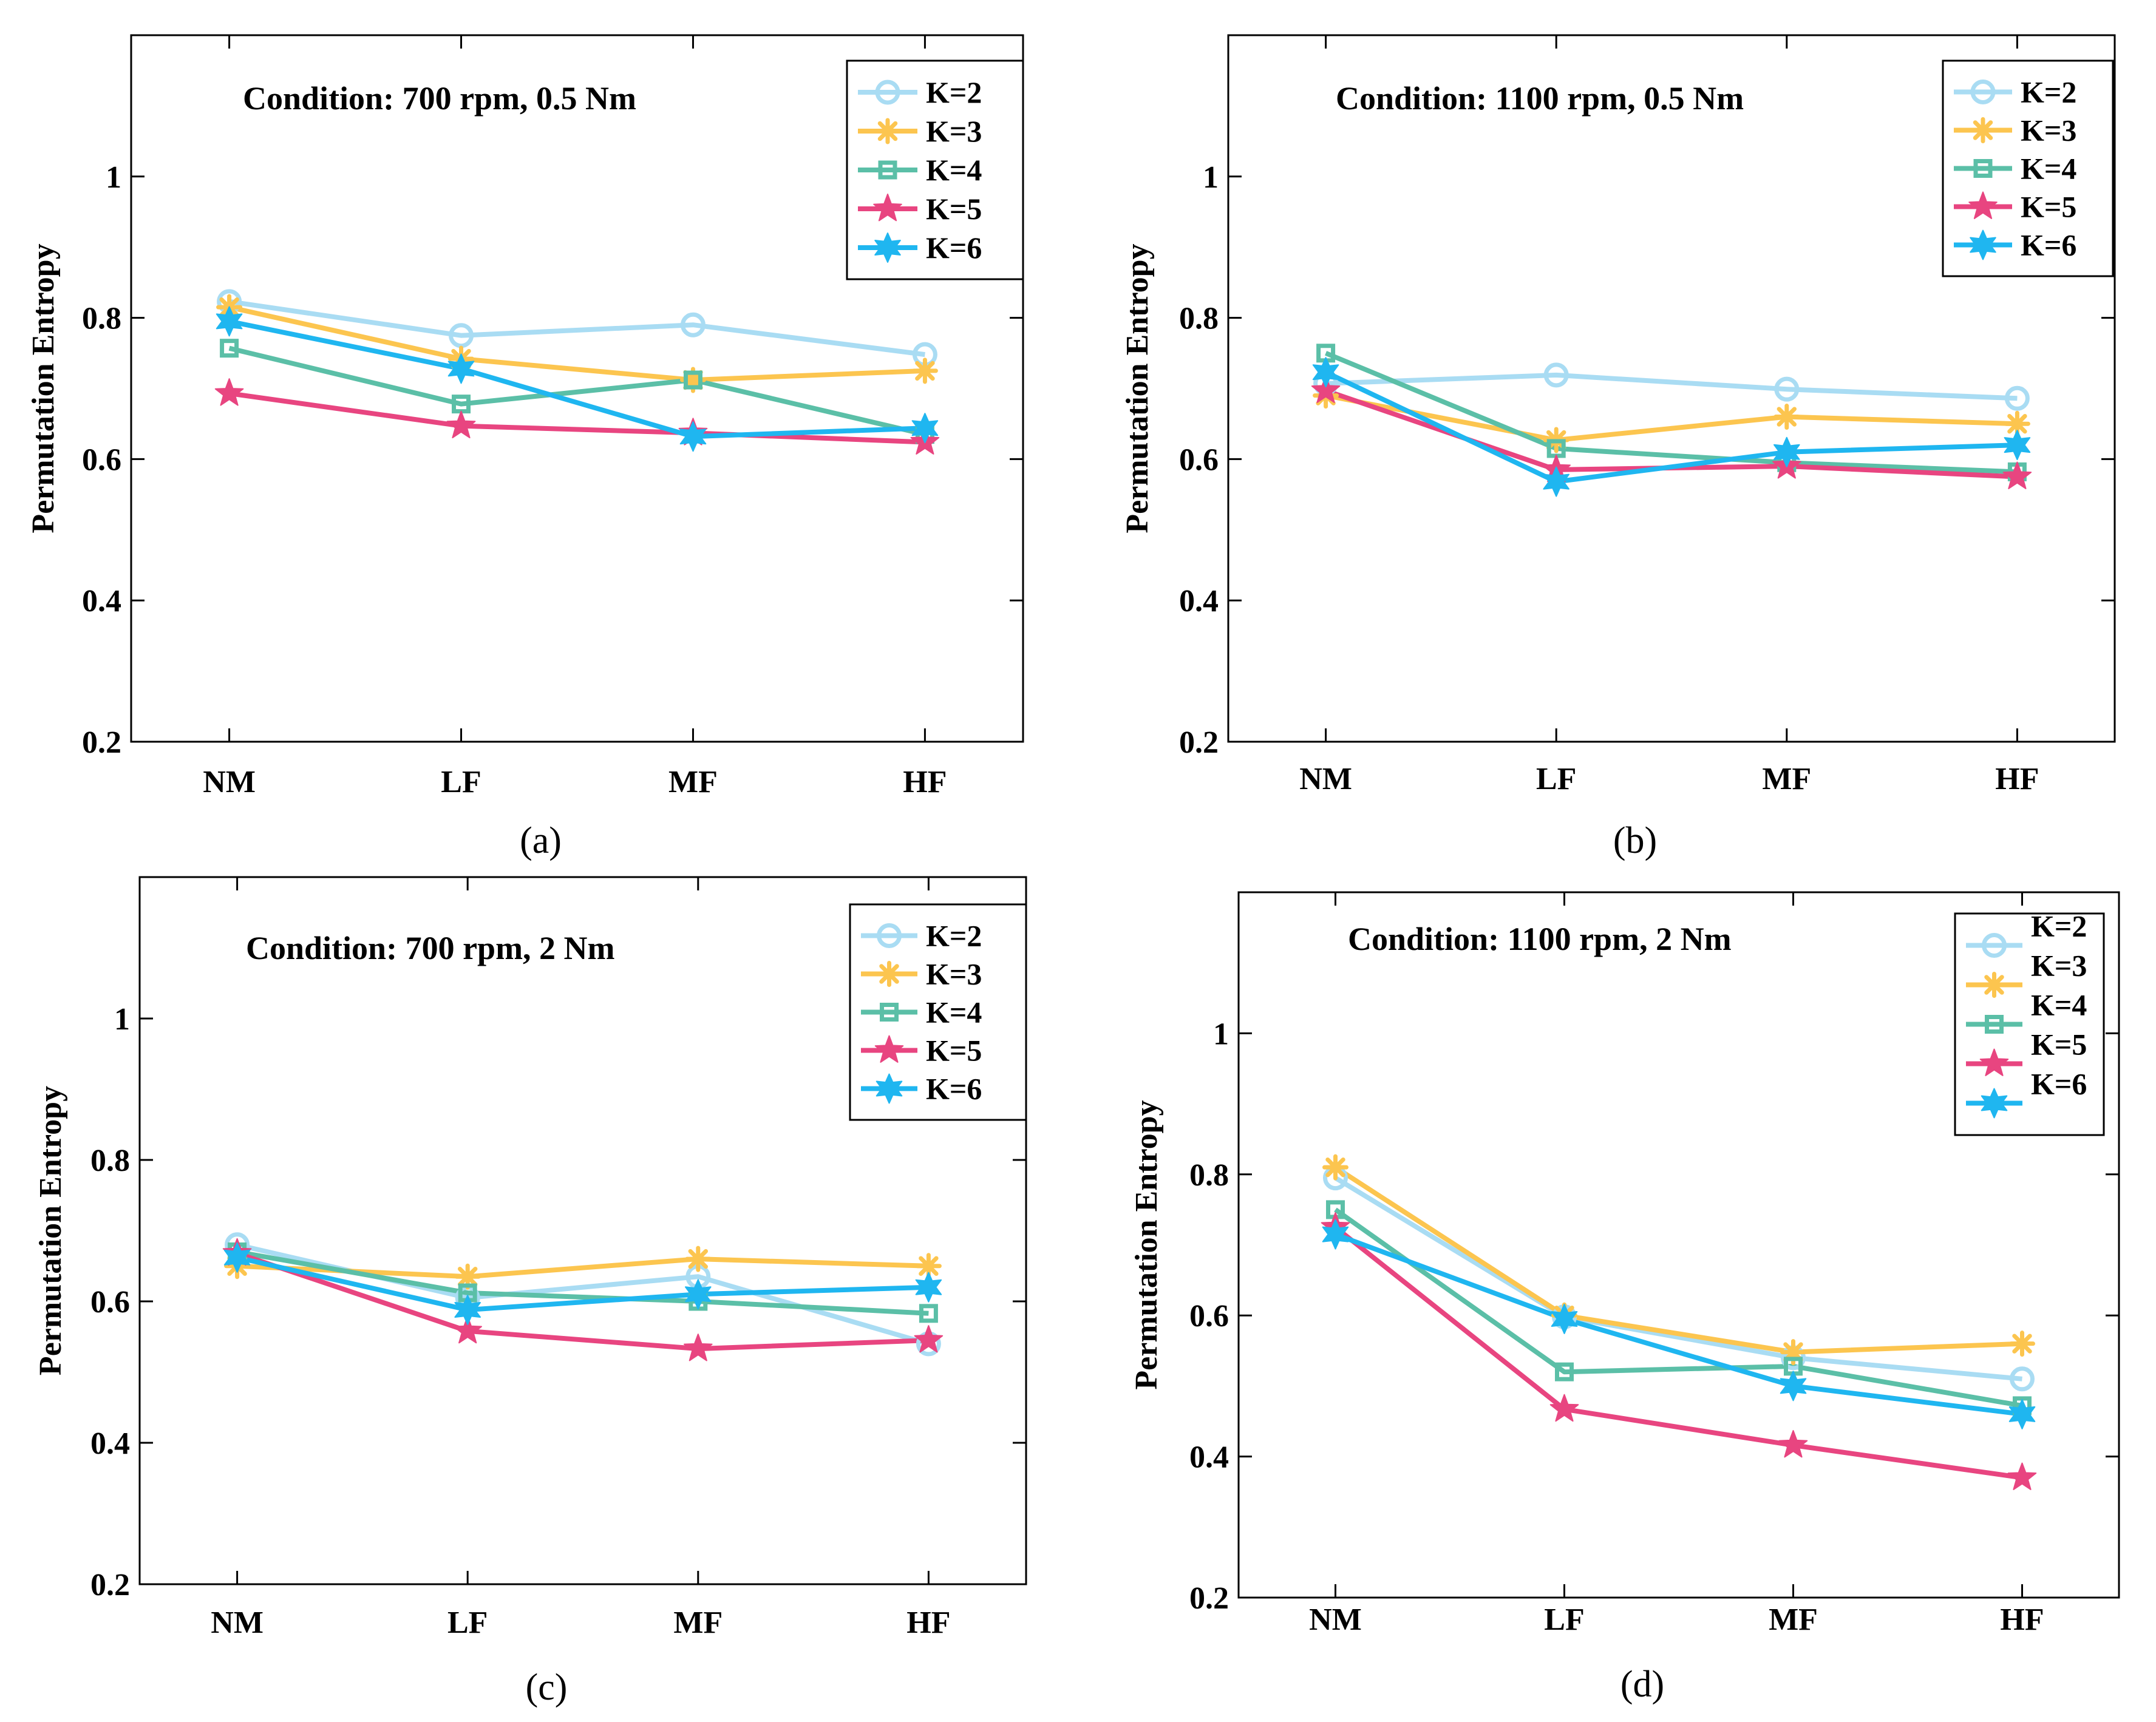  Describe the element at coordinates (1635, 840) in the screenshot. I see `panel-label: (b)` at that location.